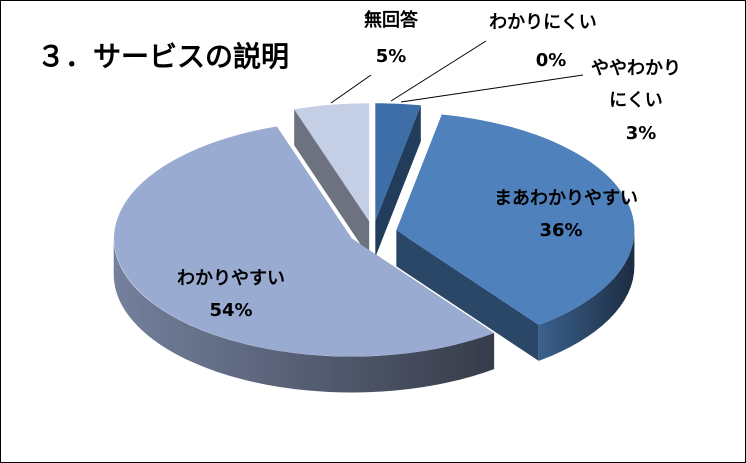 This screenshot has height=463, width=746. Describe the element at coordinates (551, 60) in the screenshot. I see `value-label: 0%` at that location.